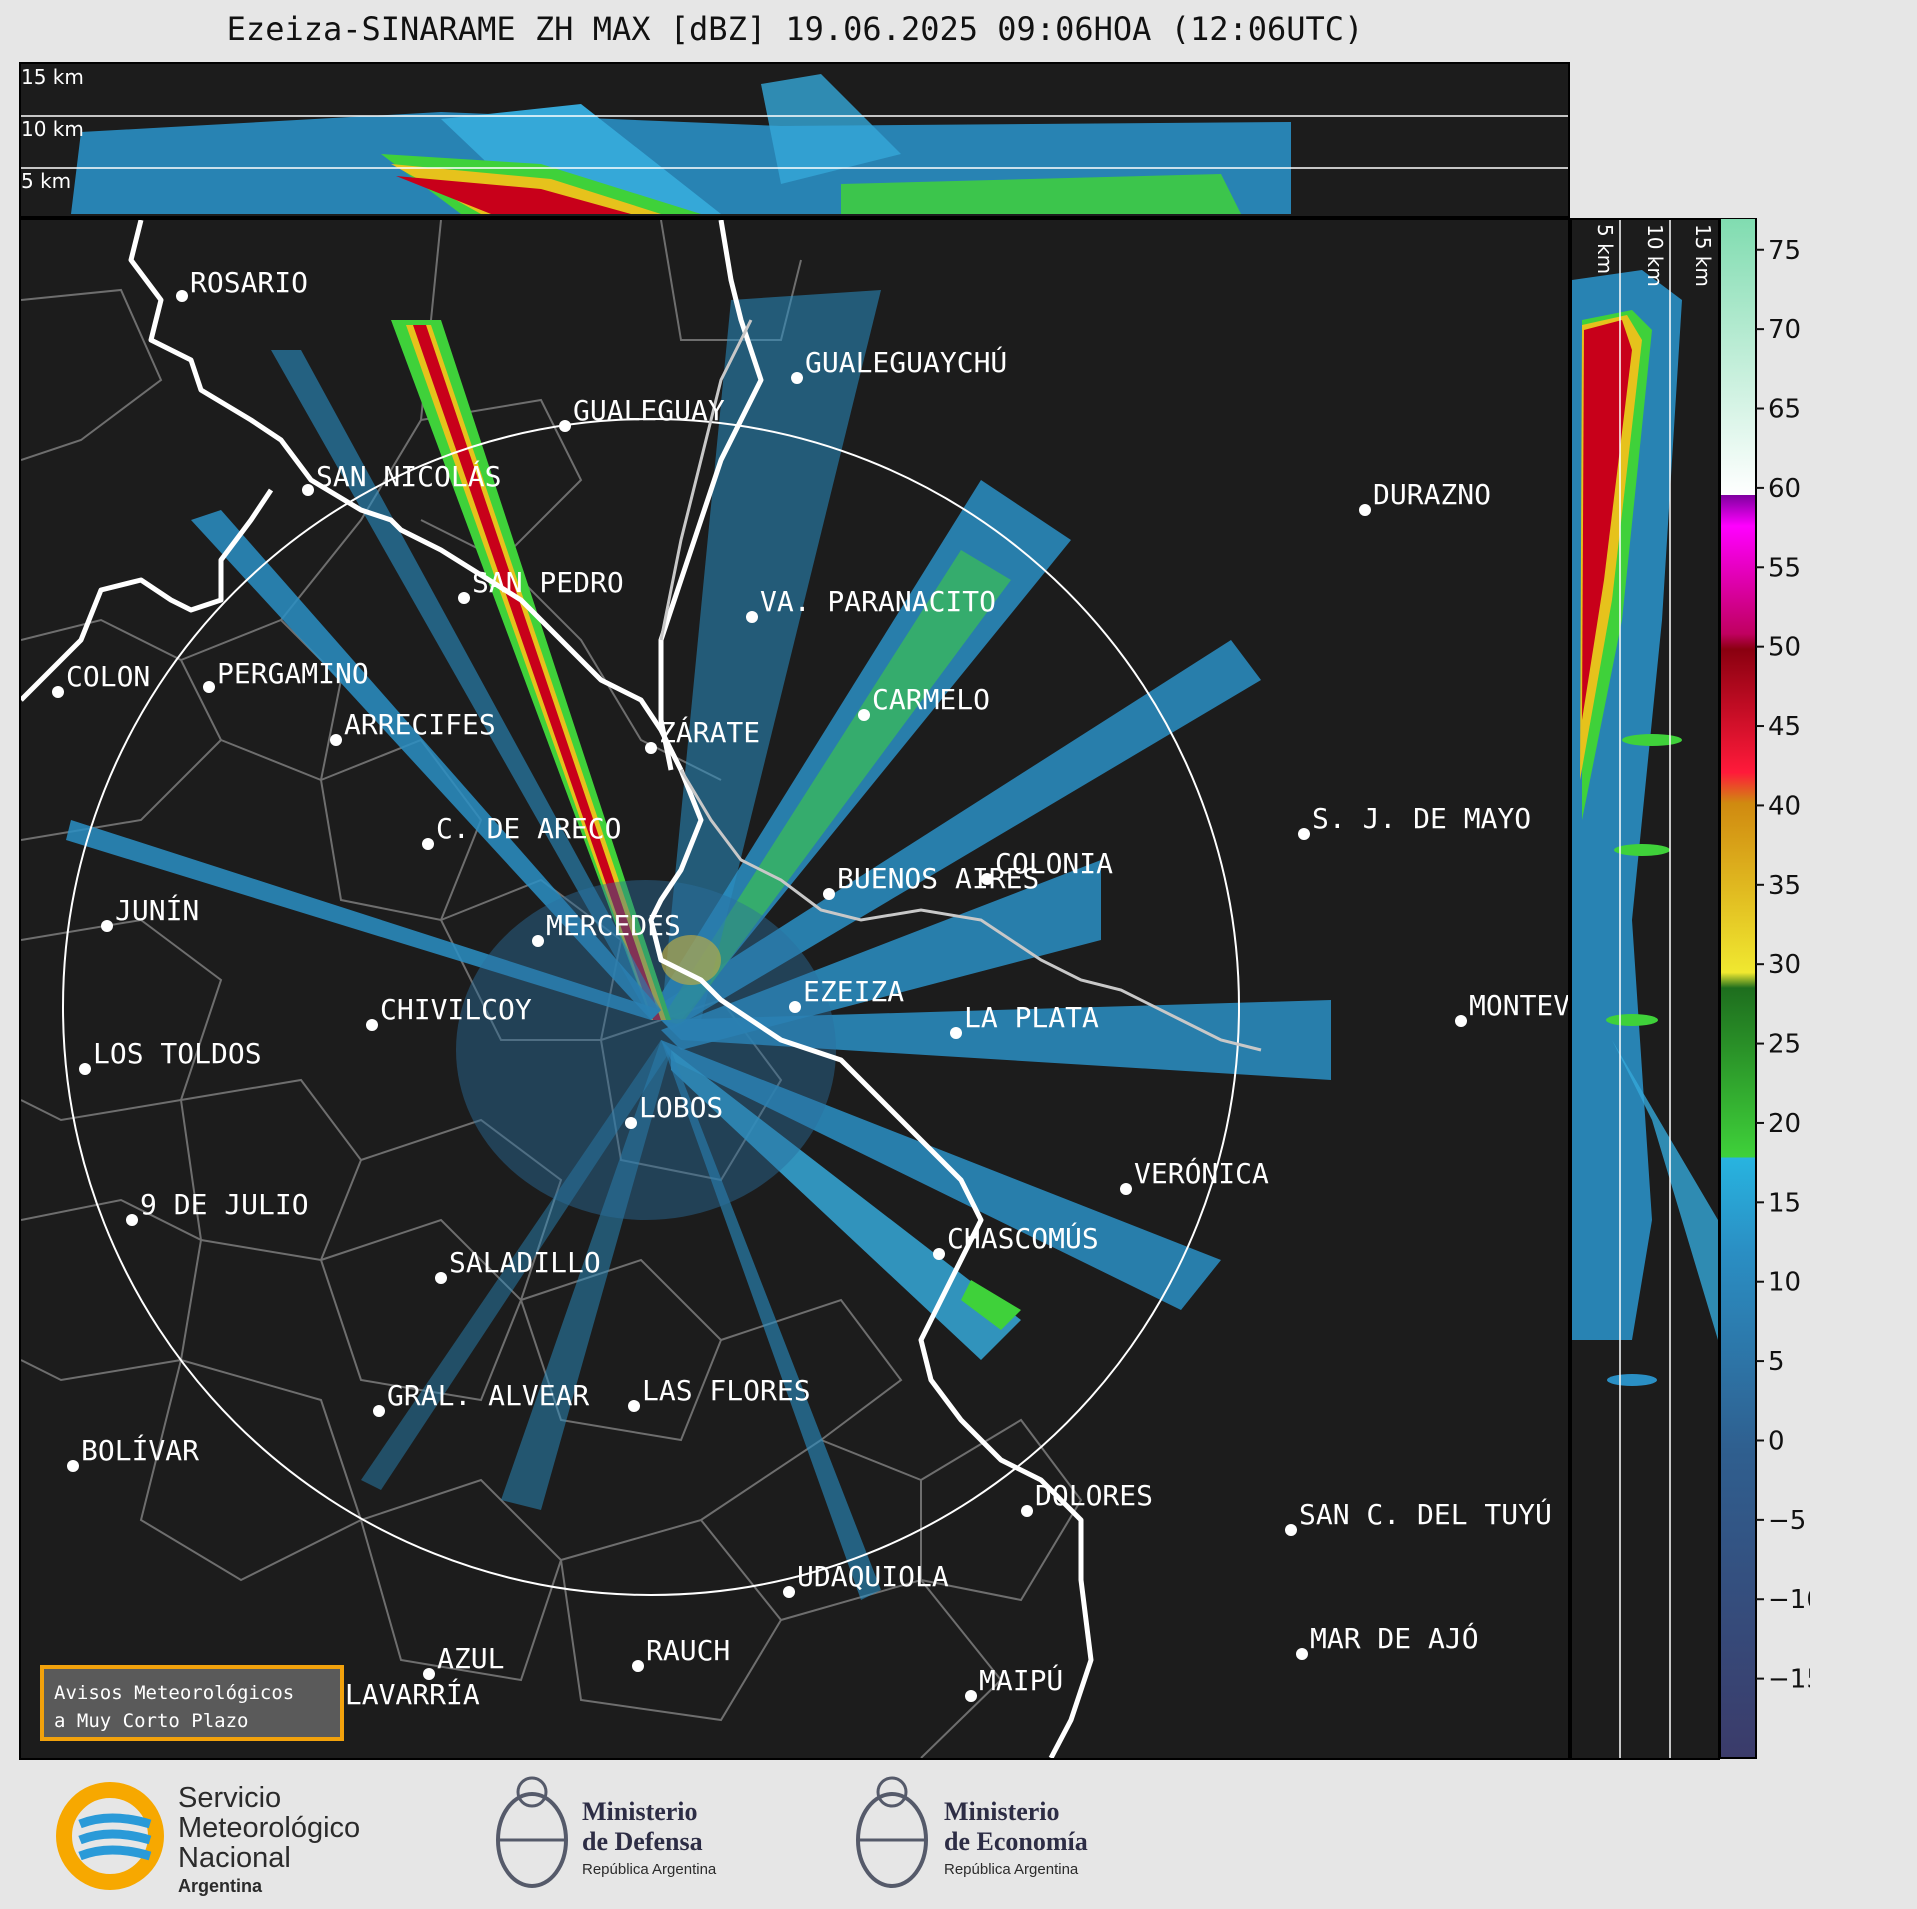 This screenshot has height=1909, width=1917. What do you see at coordinates (1784, 806) in the screenshot?
I see `colorbar-tick-label: 40` at bounding box center [1784, 806].